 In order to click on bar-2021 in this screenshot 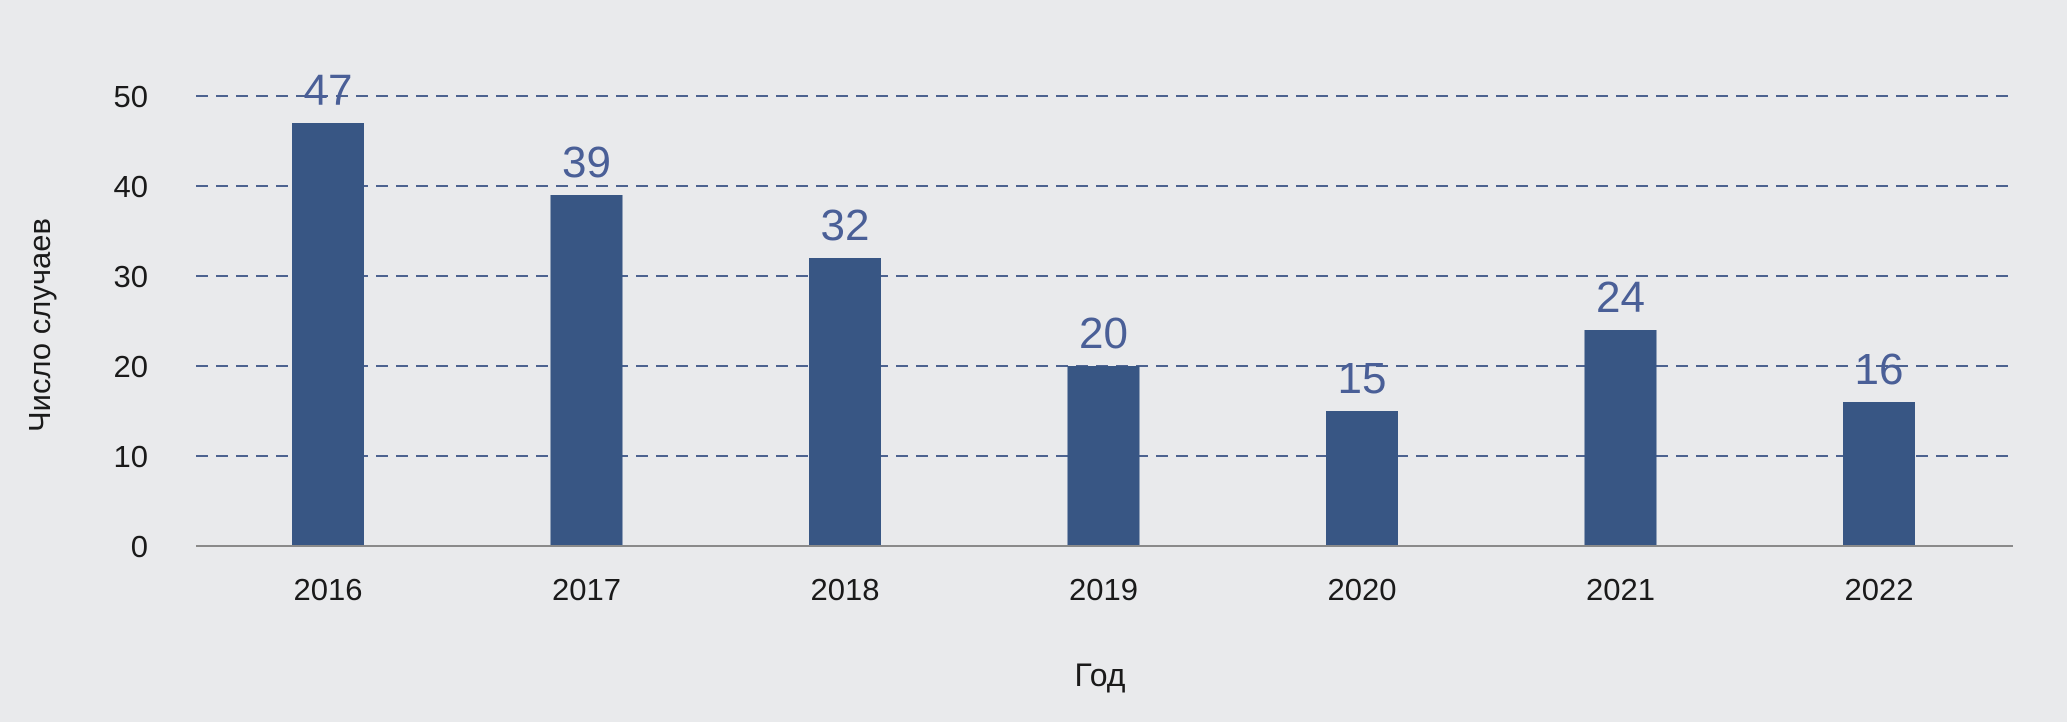, I will do `click(1620, 438)`.